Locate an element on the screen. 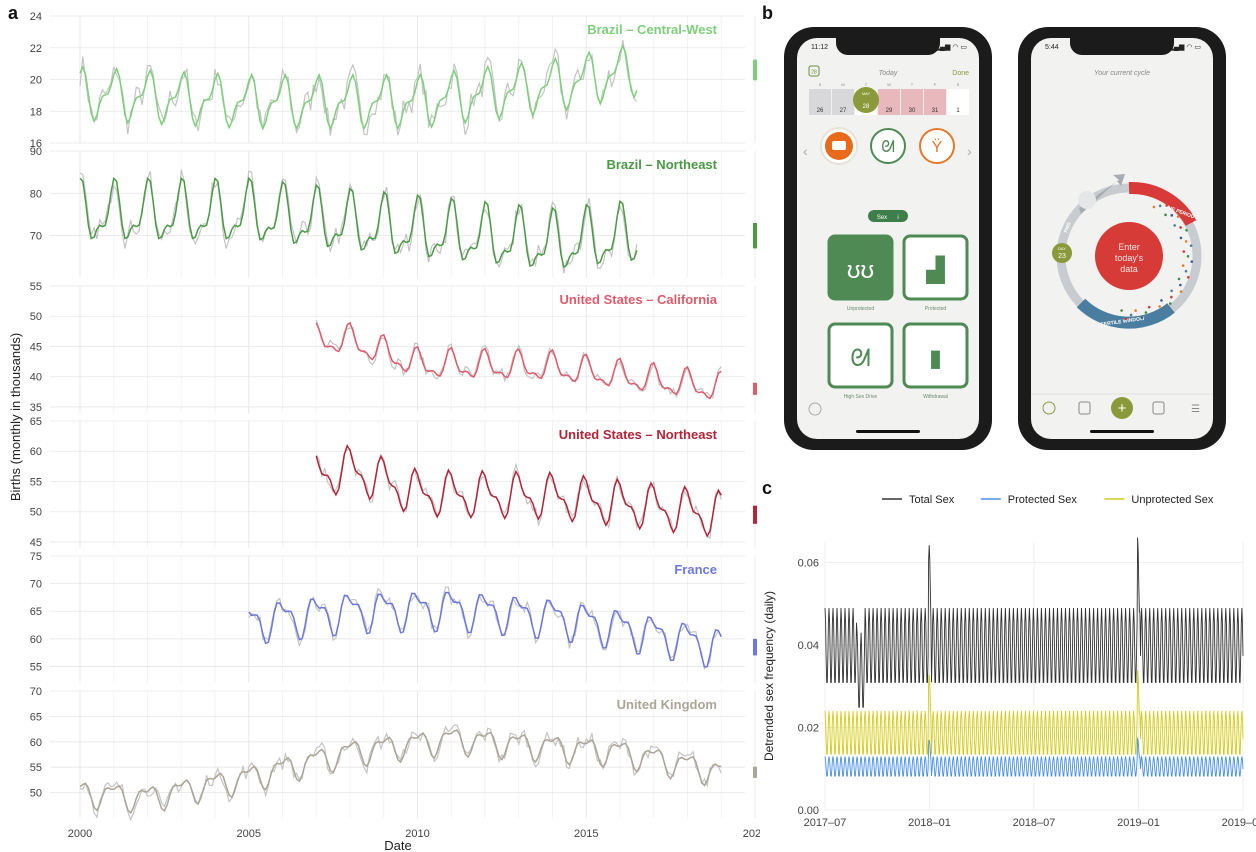  facet-3: 45 50 55 60 65 United States – Northeast is located at coordinates (393, 482).